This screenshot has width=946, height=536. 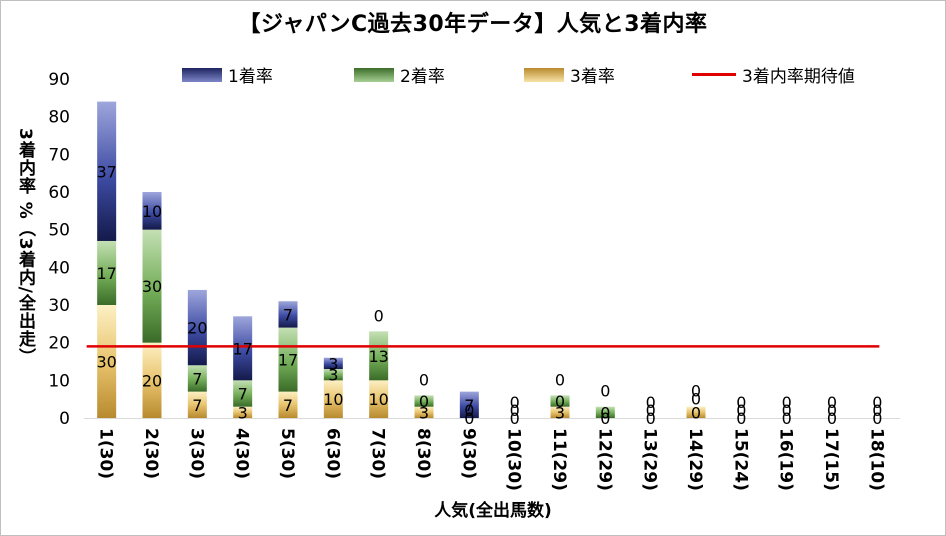 I want to click on data-label-2nd-3: 7, so click(x=197, y=378).